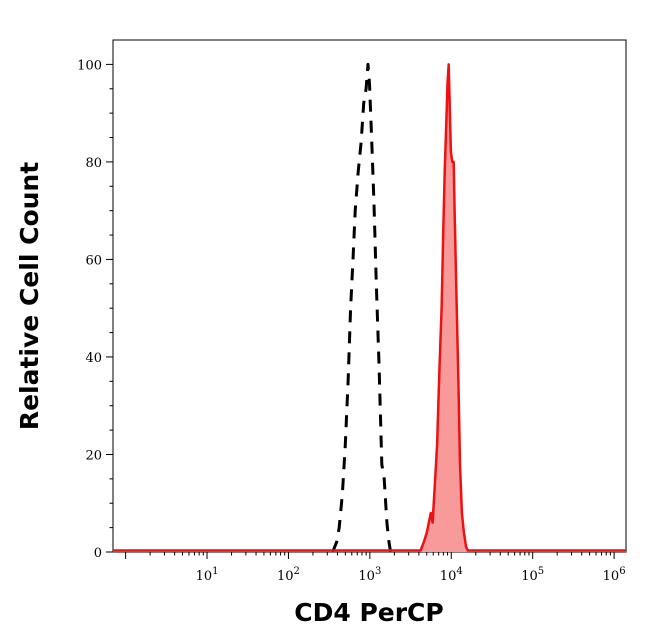 The width and height of the screenshot is (646, 641). What do you see at coordinates (207, 575) in the screenshot?
I see `x-tick-label: 10¹` at bounding box center [207, 575].